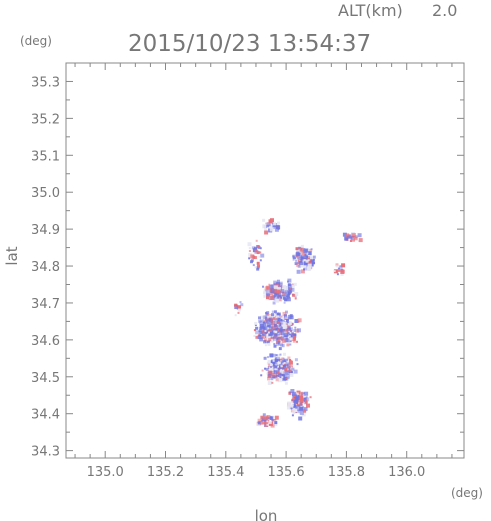 The image size is (491, 521). Describe the element at coordinates (225, 472) in the screenshot. I see `x-tick-label: 135.4` at that location.